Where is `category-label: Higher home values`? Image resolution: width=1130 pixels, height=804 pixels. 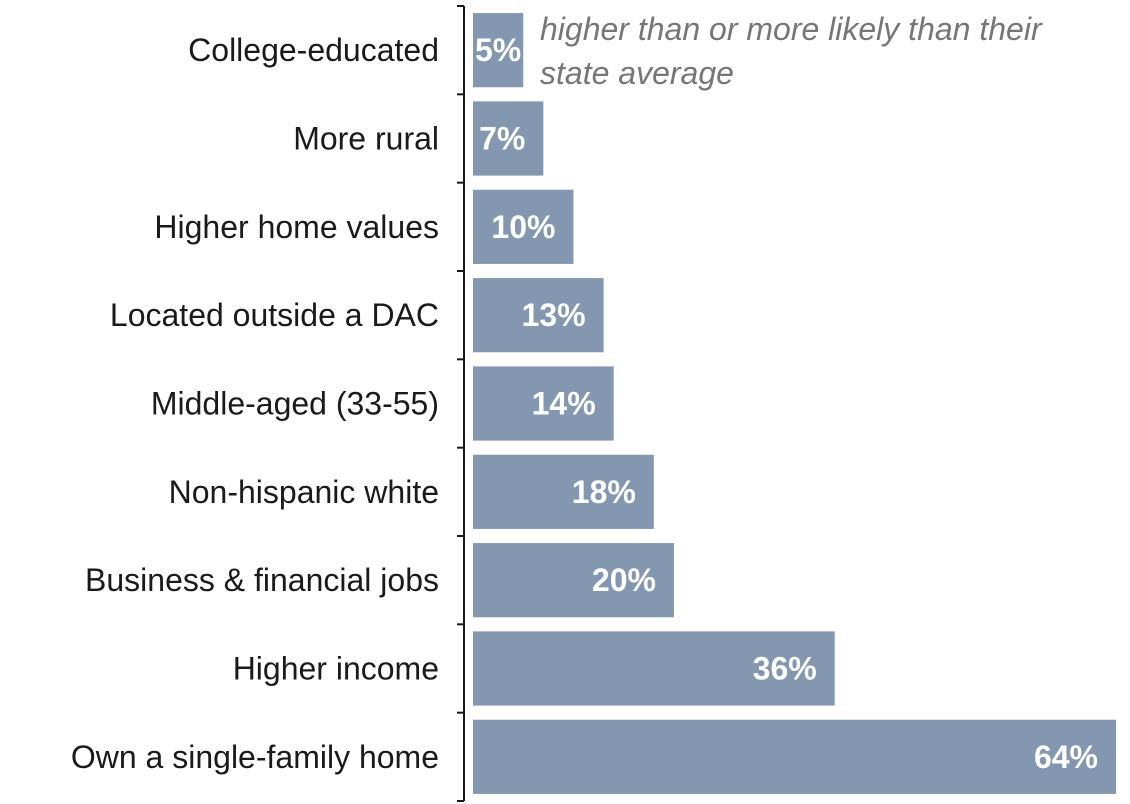 category-label: Higher home values is located at coordinates (296, 227).